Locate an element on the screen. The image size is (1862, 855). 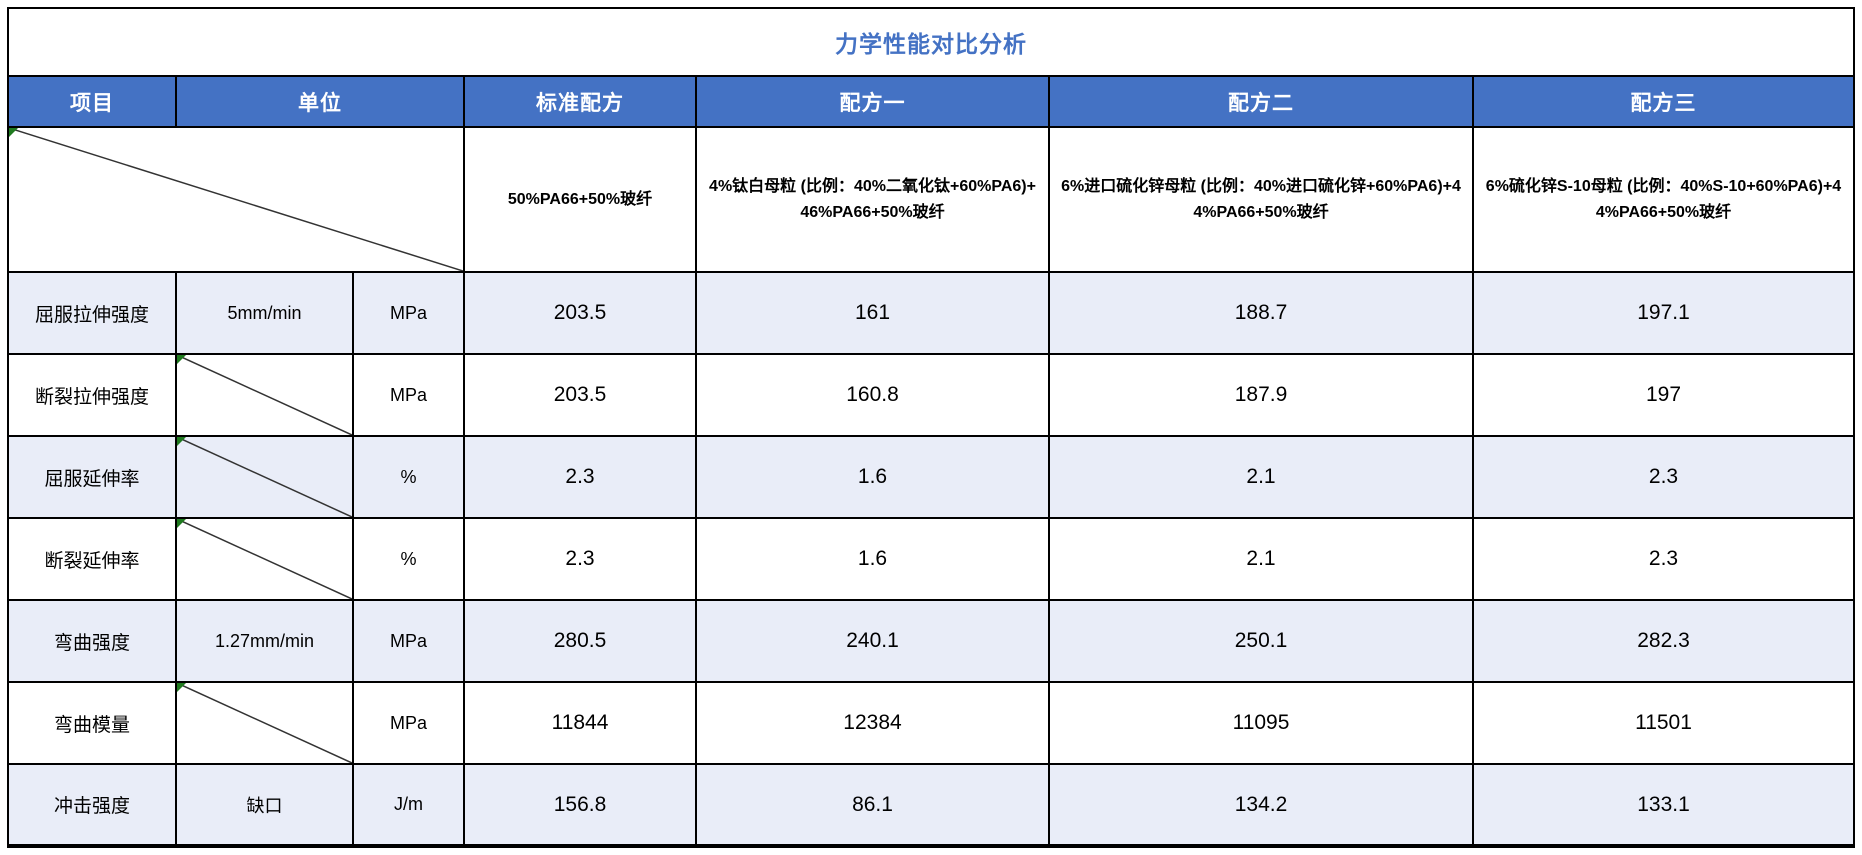
row-label: 冲击强度 is located at coordinates (92, 805).